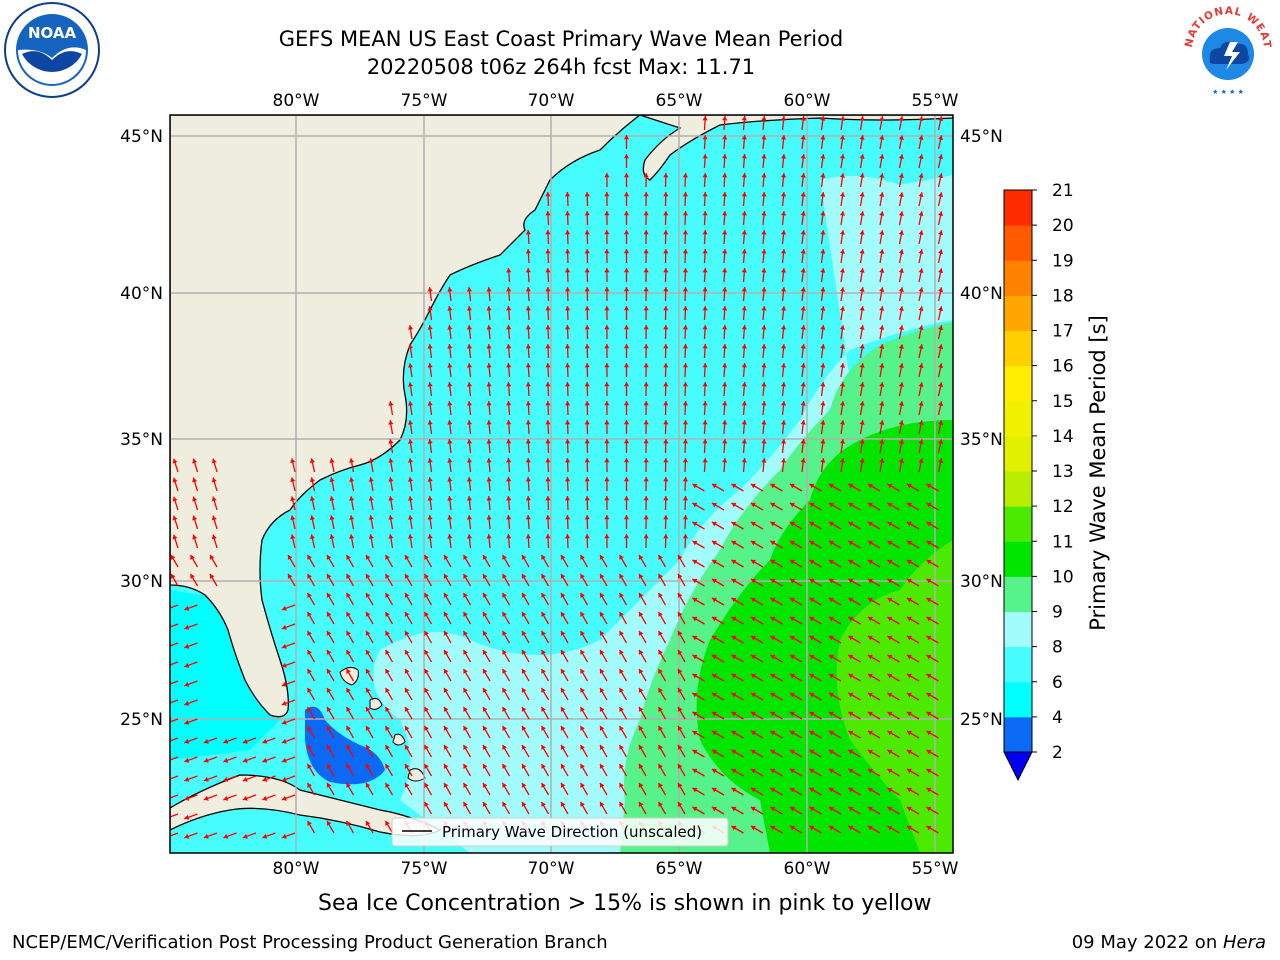  I want to click on lon-label-top: 75°W, so click(424, 101).